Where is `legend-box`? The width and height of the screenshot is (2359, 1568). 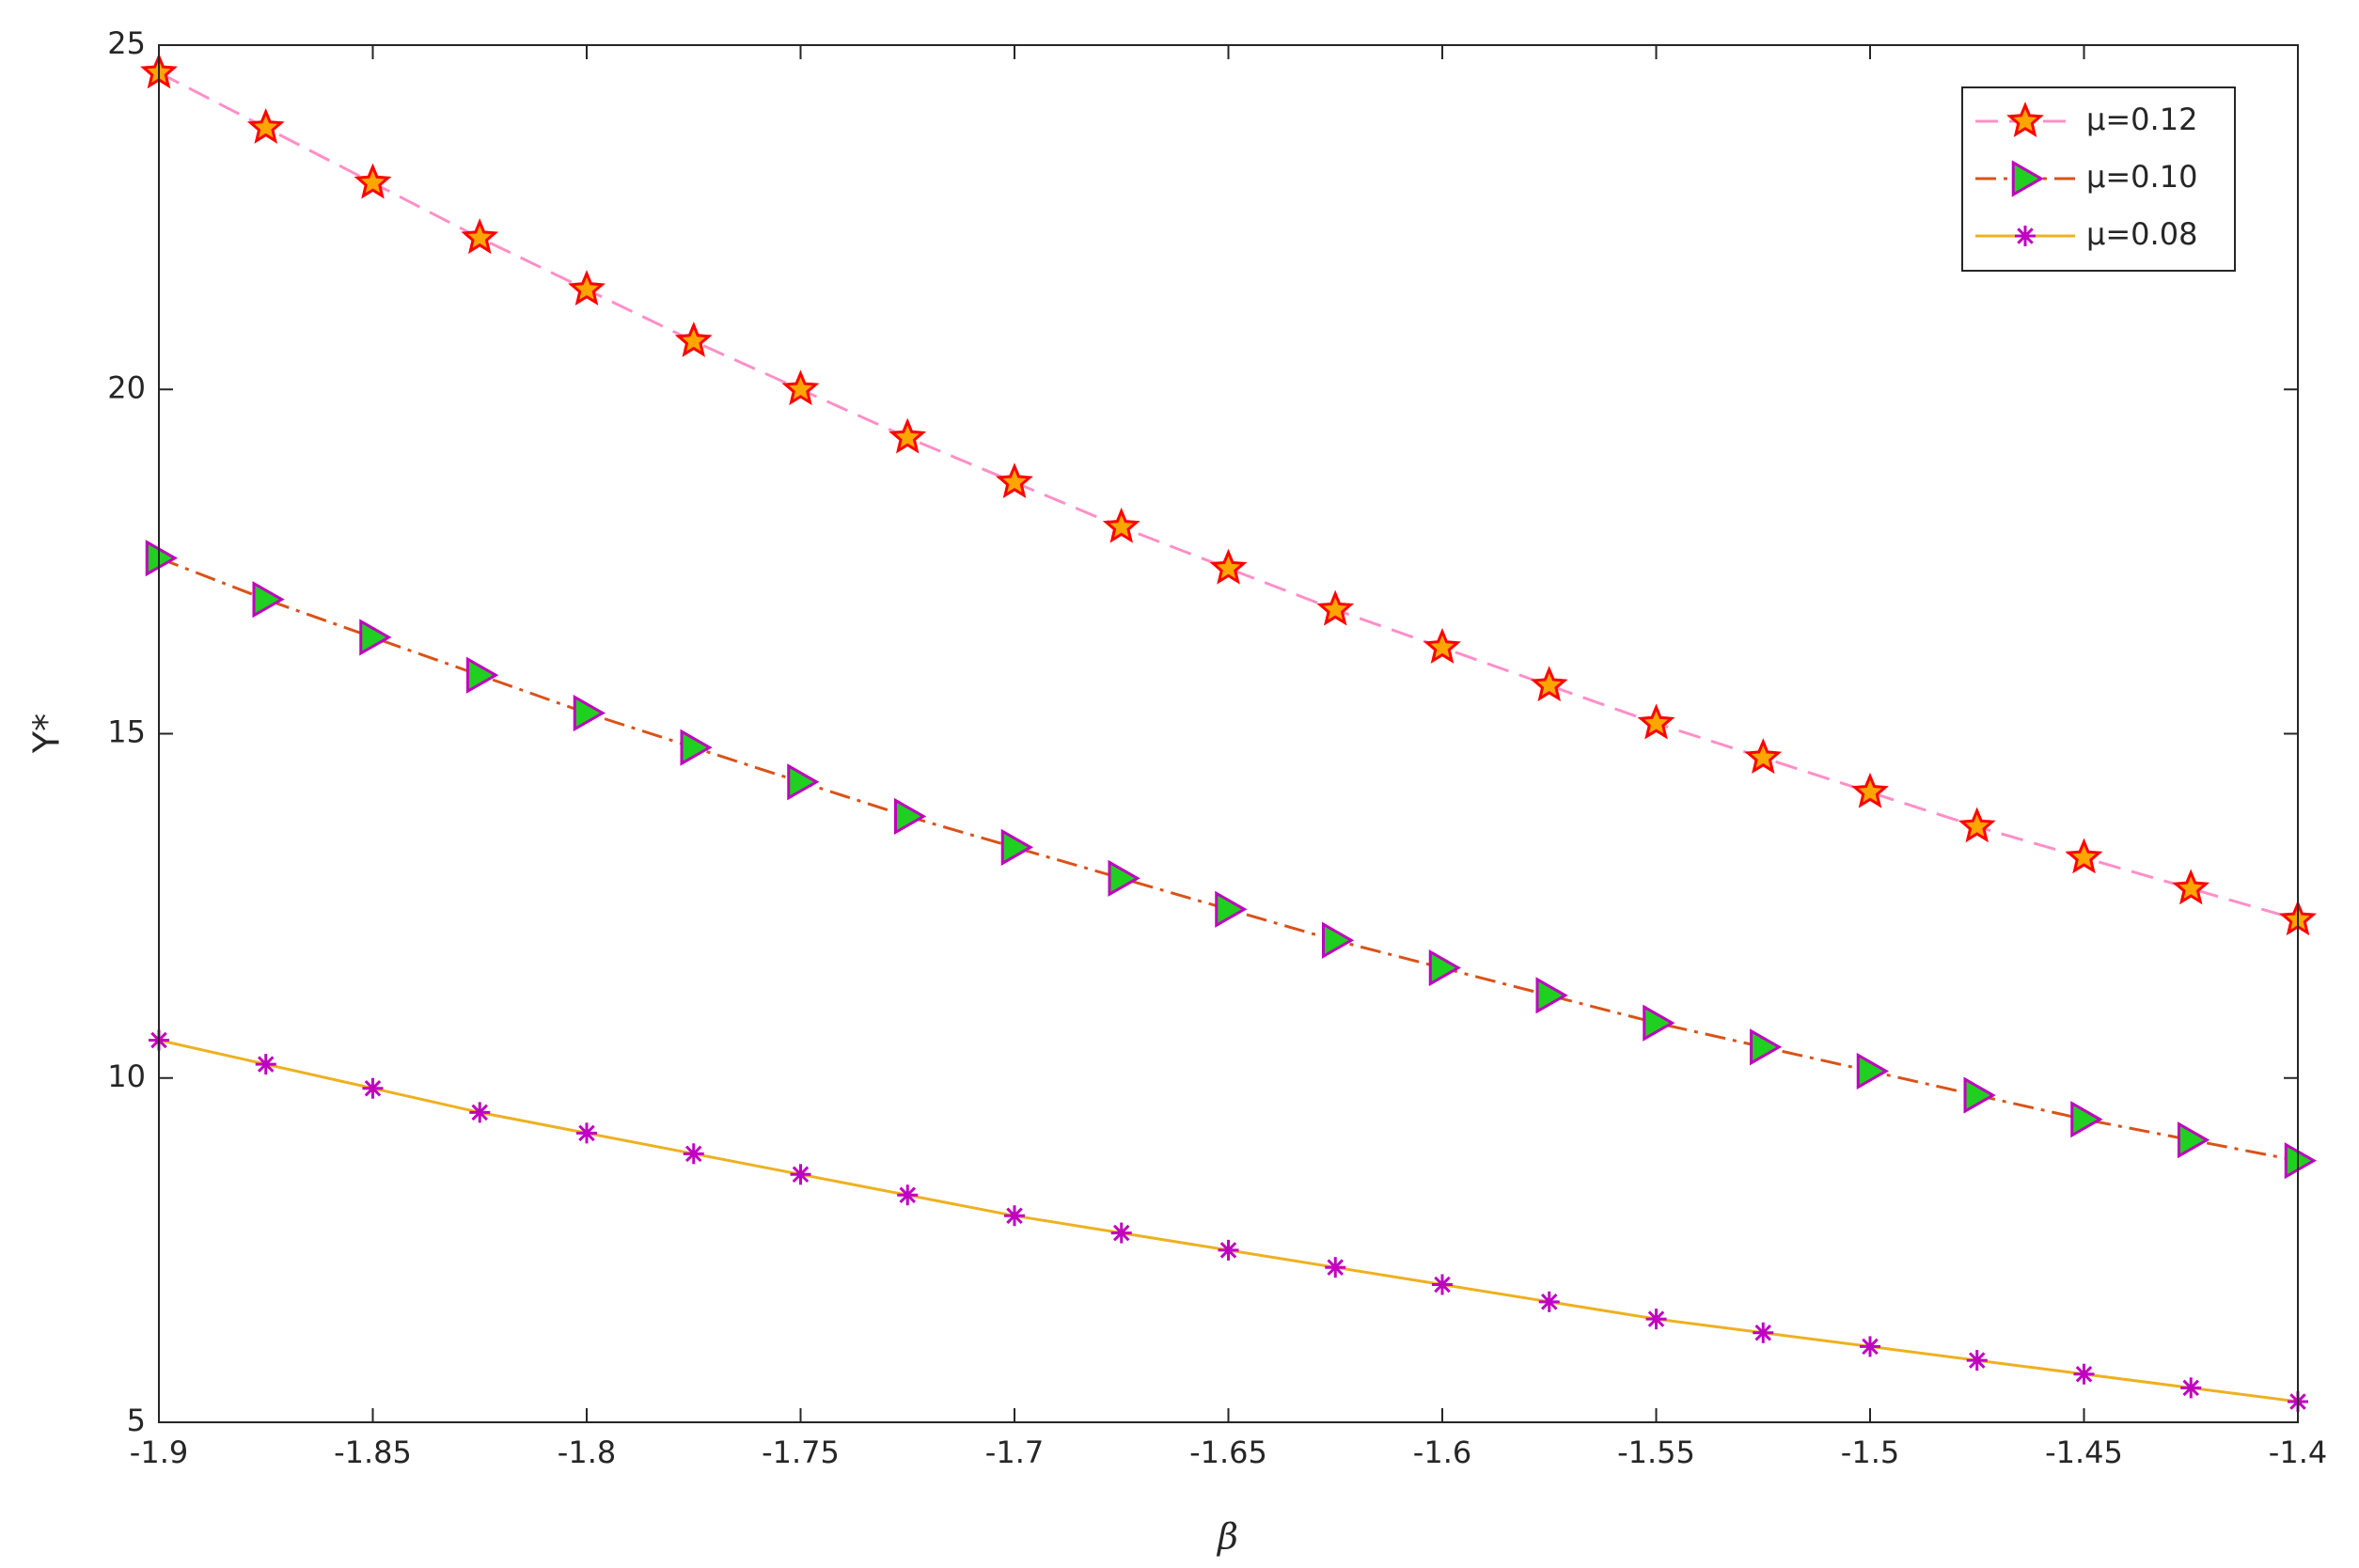 legend-box is located at coordinates (2098, 179).